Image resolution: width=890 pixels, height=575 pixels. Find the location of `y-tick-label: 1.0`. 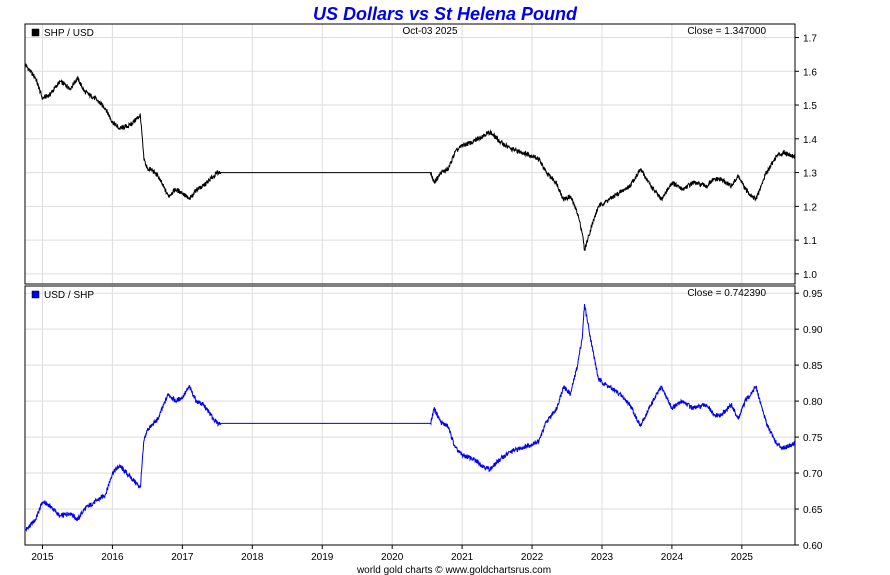

y-tick-label: 1.0 is located at coordinates (810, 275).